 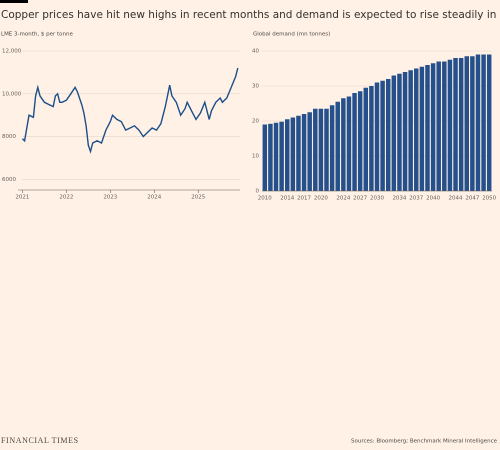 What do you see at coordinates (37, 35) in the screenshot?
I see `chart-subtitle: LME 3-month, $ per tonne` at bounding box center [37, 35].